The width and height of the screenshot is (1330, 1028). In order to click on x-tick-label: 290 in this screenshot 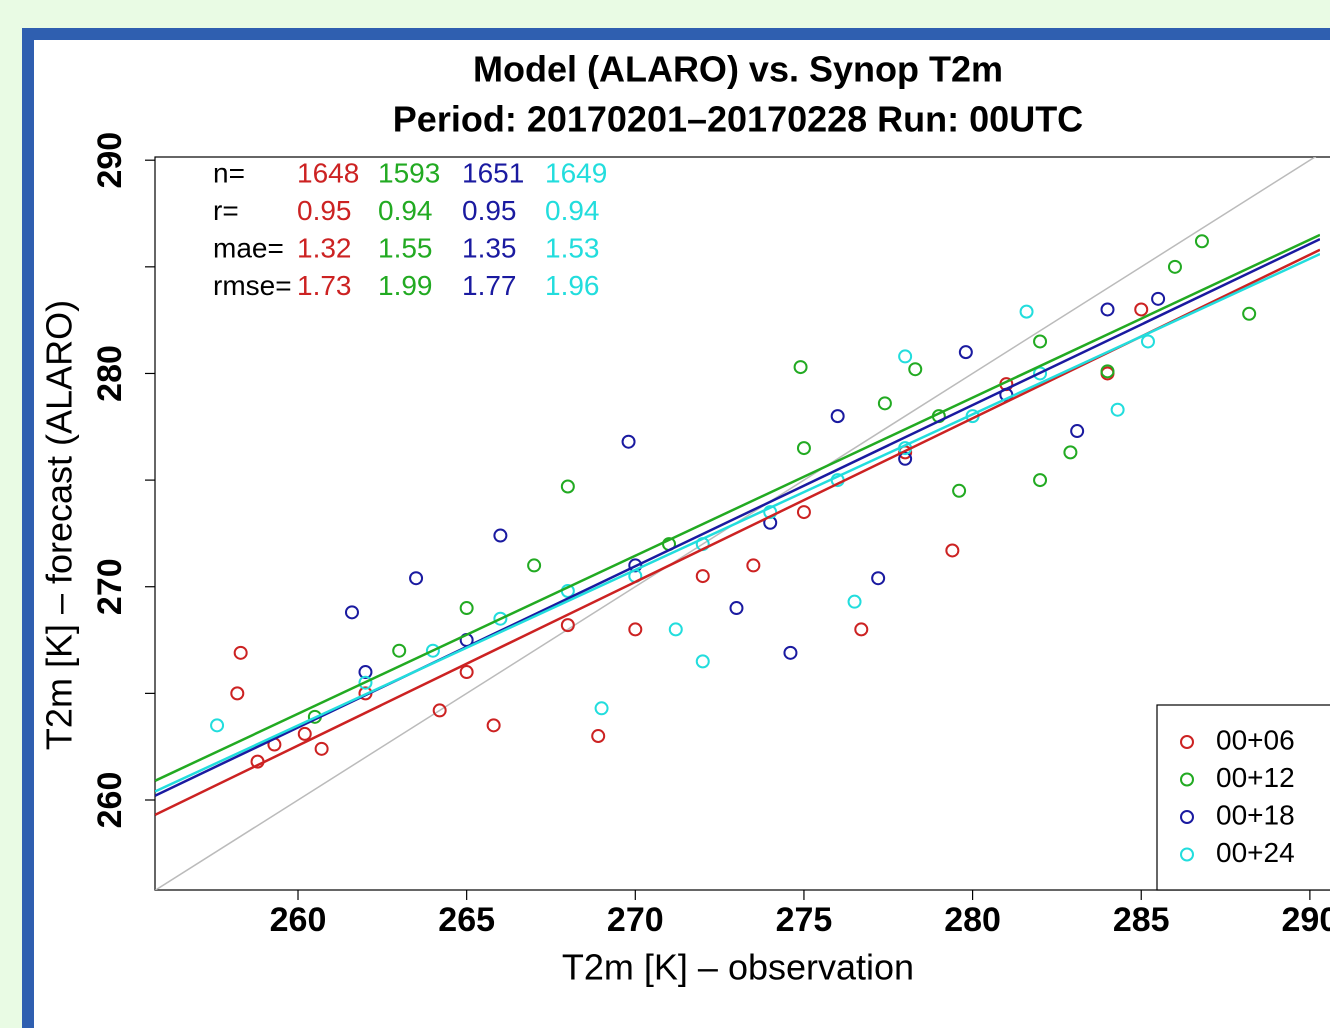, I will do `click(1306, 920)`.